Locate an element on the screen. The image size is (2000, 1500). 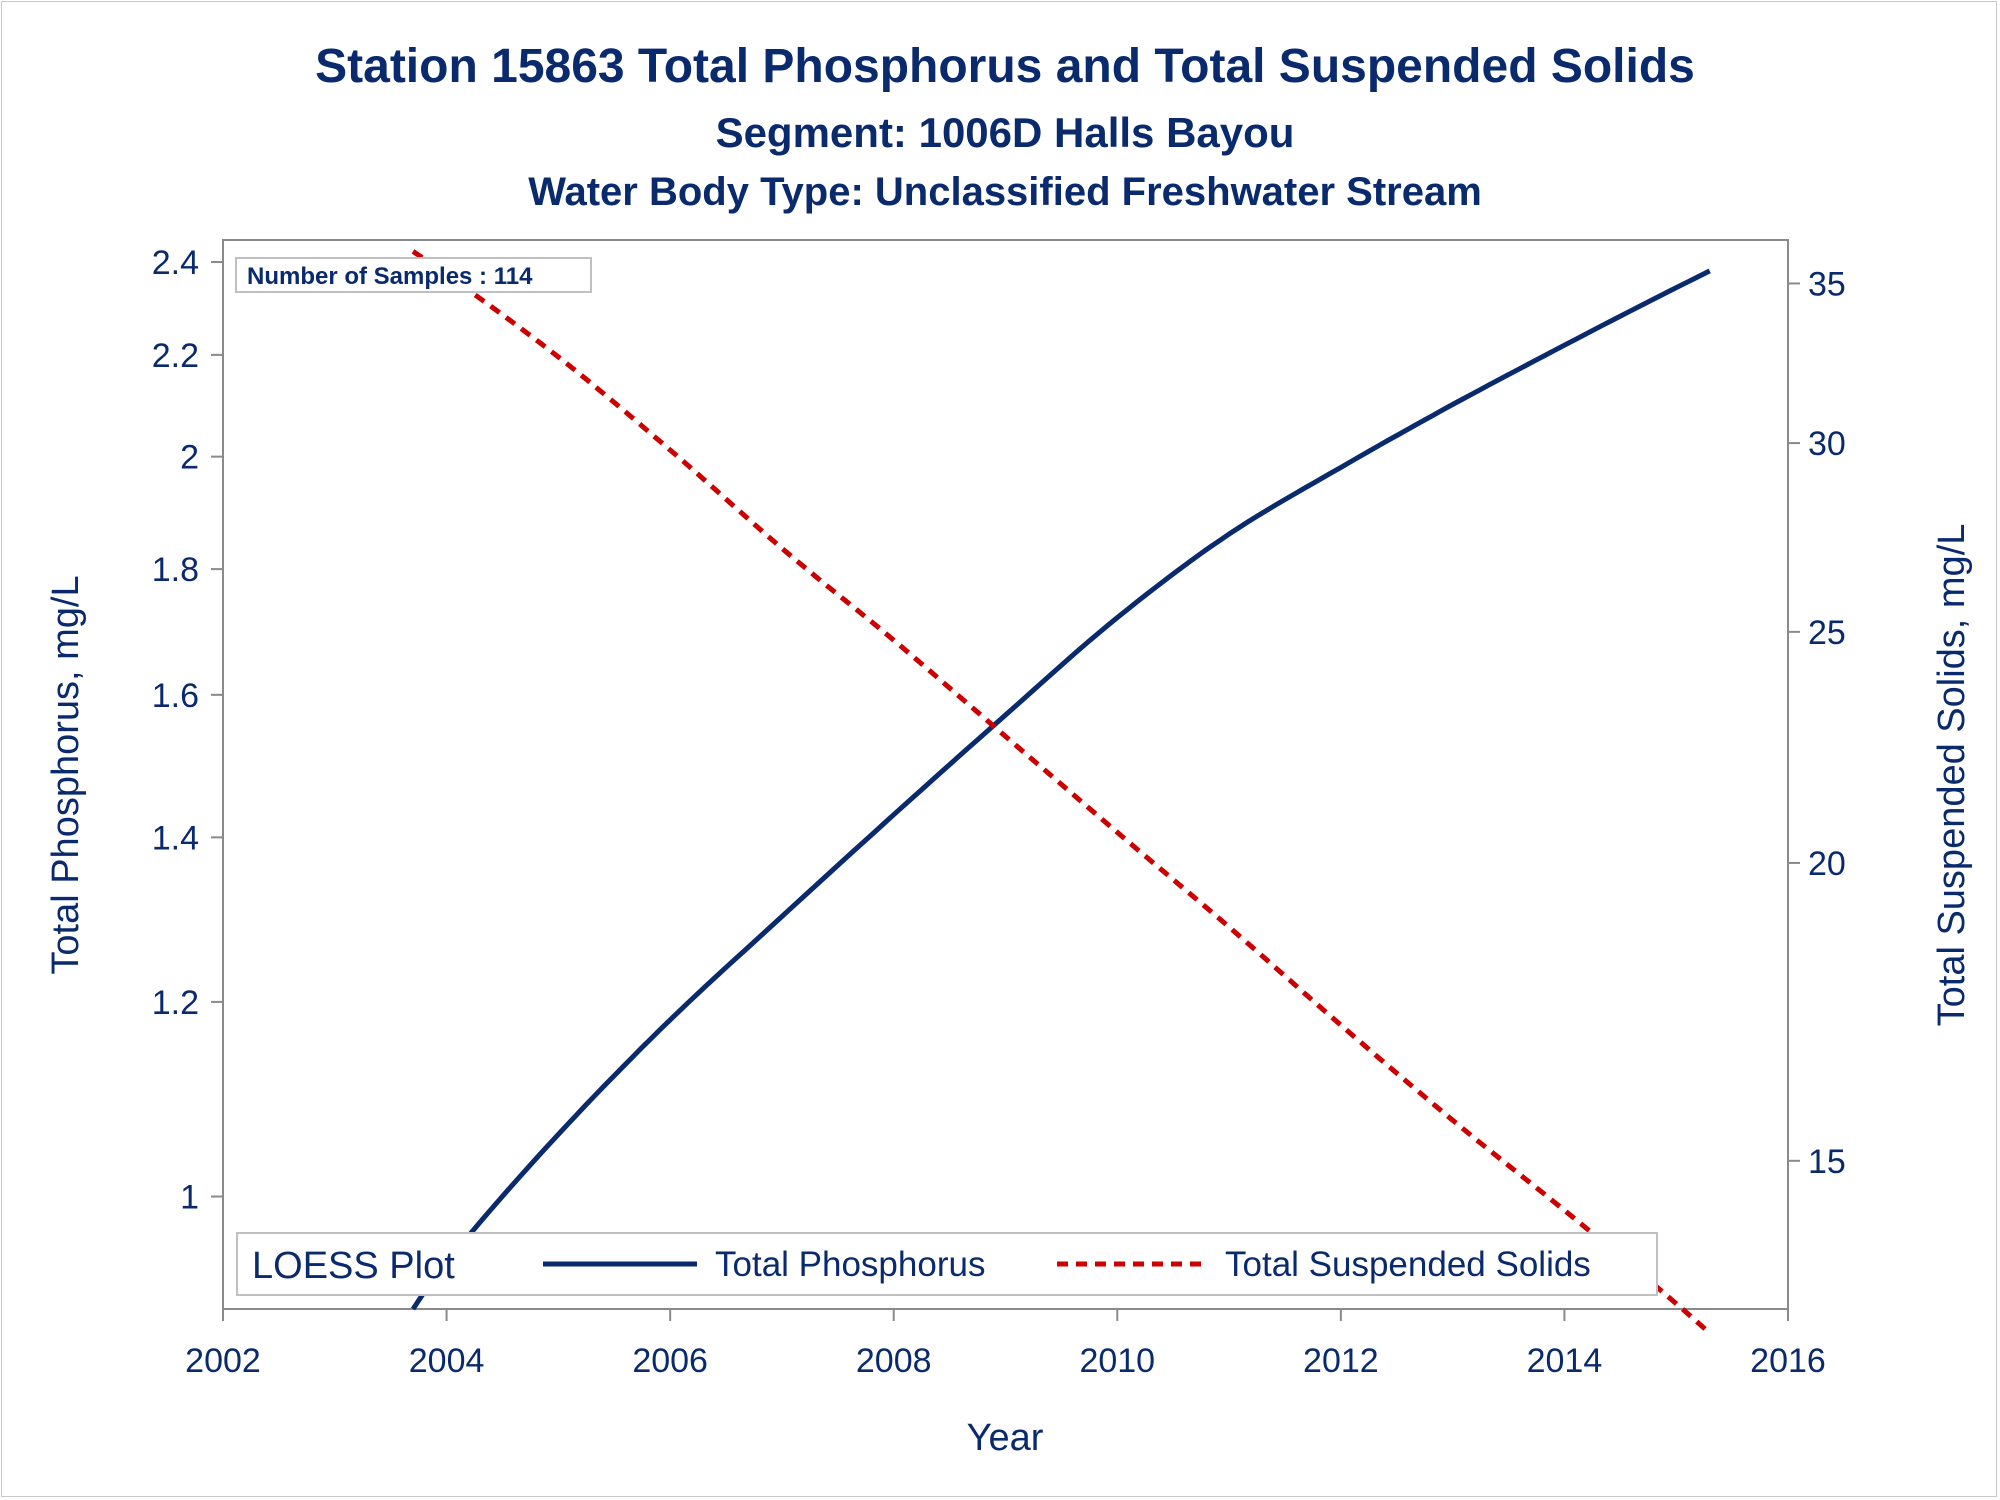
y-right-tick-label-20: 20 is located at coordinates (1827, 864).